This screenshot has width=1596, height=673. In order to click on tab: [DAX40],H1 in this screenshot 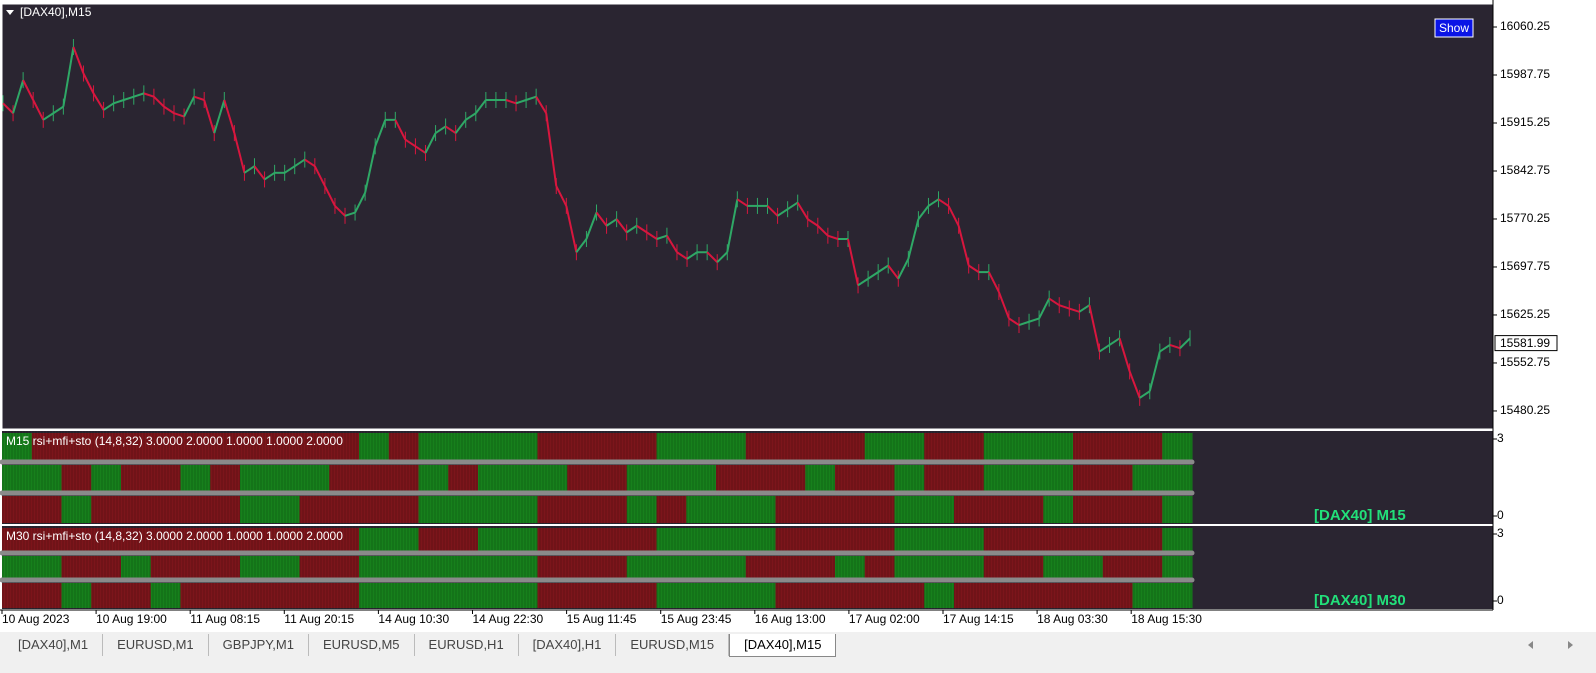, I will do `click(568, 645)`.